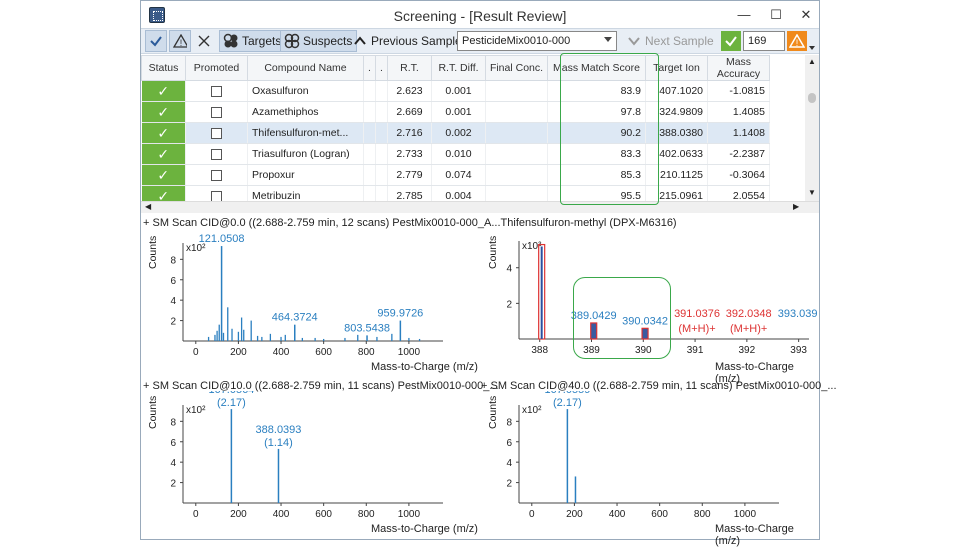 This screenshot has height=547, width=960. I want to click on target-ion-value: 324.9809, so click(676, 112).